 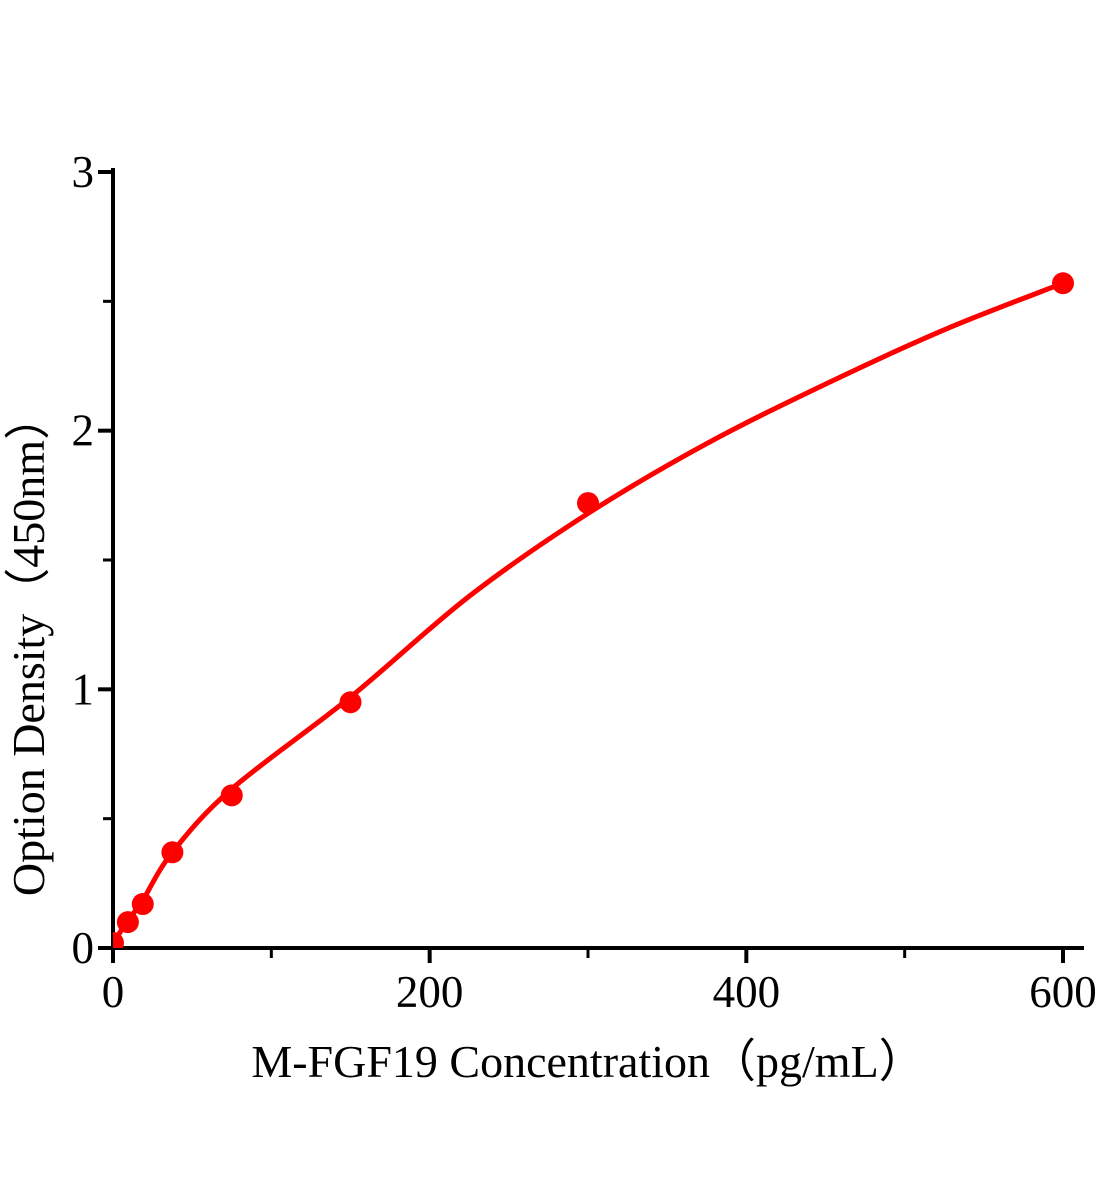 What do you see at coordinates (28, 645) in the screenshot?
I see `y-axis-title: Option Density（450nm）` at bounding box center [28, 645].